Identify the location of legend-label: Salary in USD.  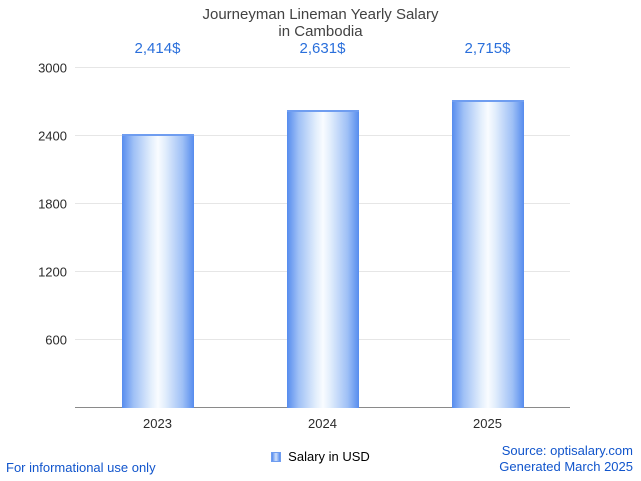
(329, 456).